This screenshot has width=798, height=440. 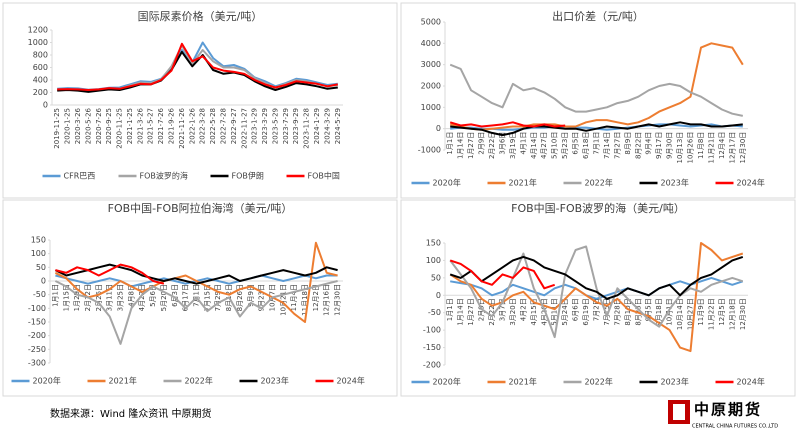 I want to click on y-tick-label: 200, so click(x=40, y=92).